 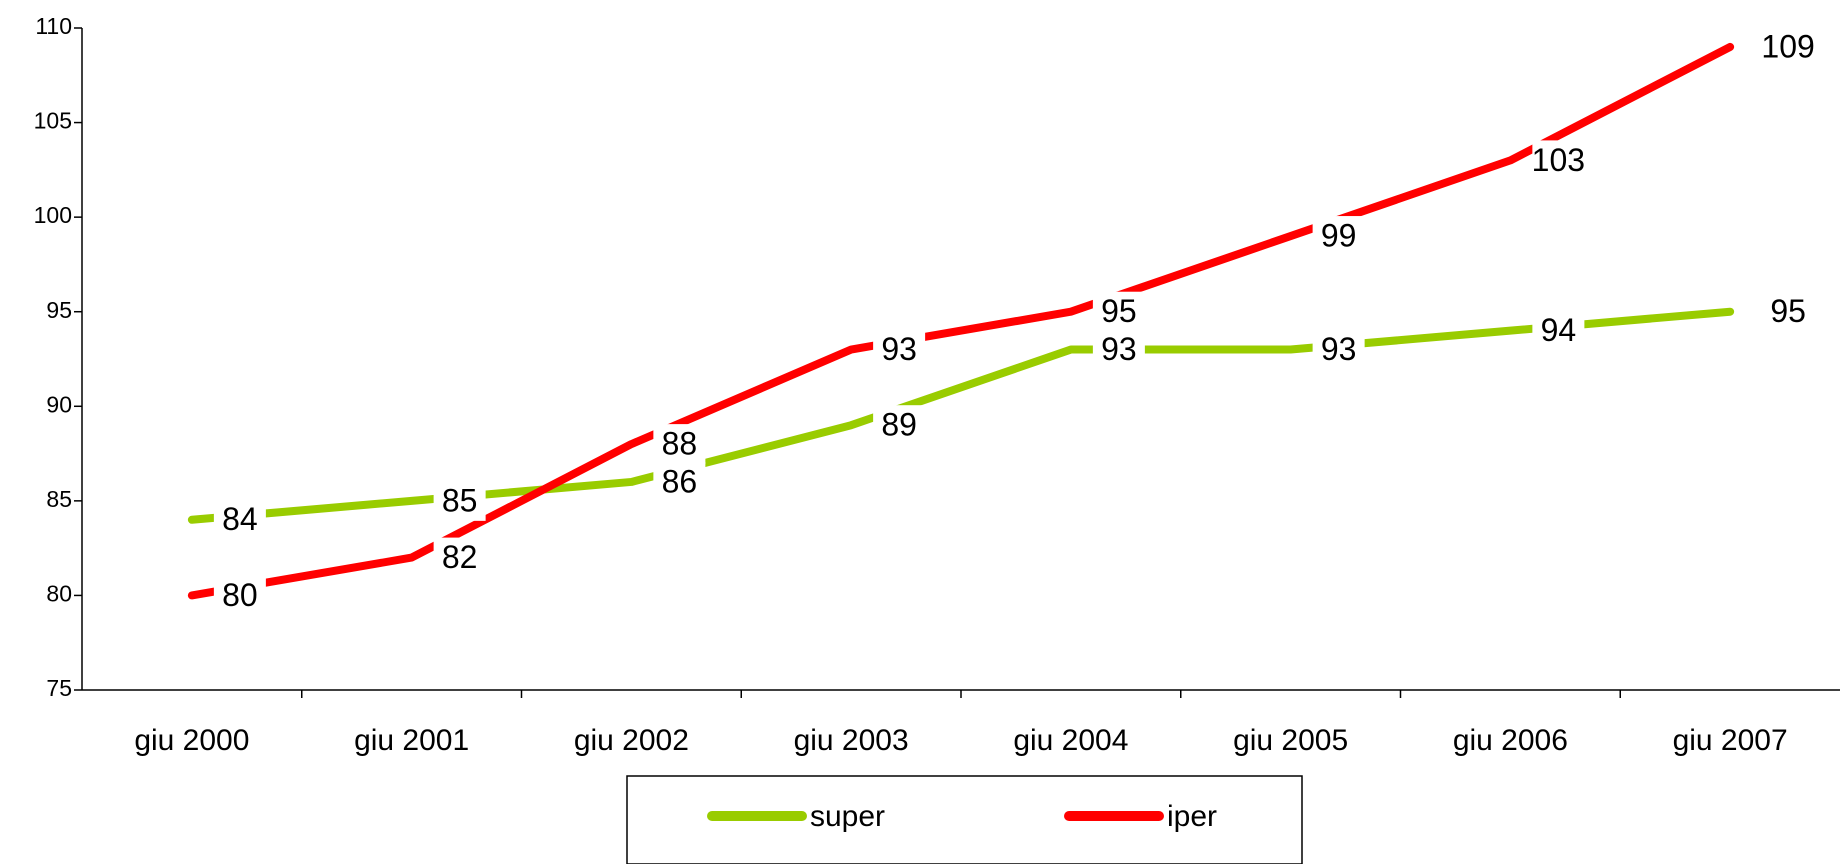 I want to click on y-tick-label: 100, so click(x=53, y=215).